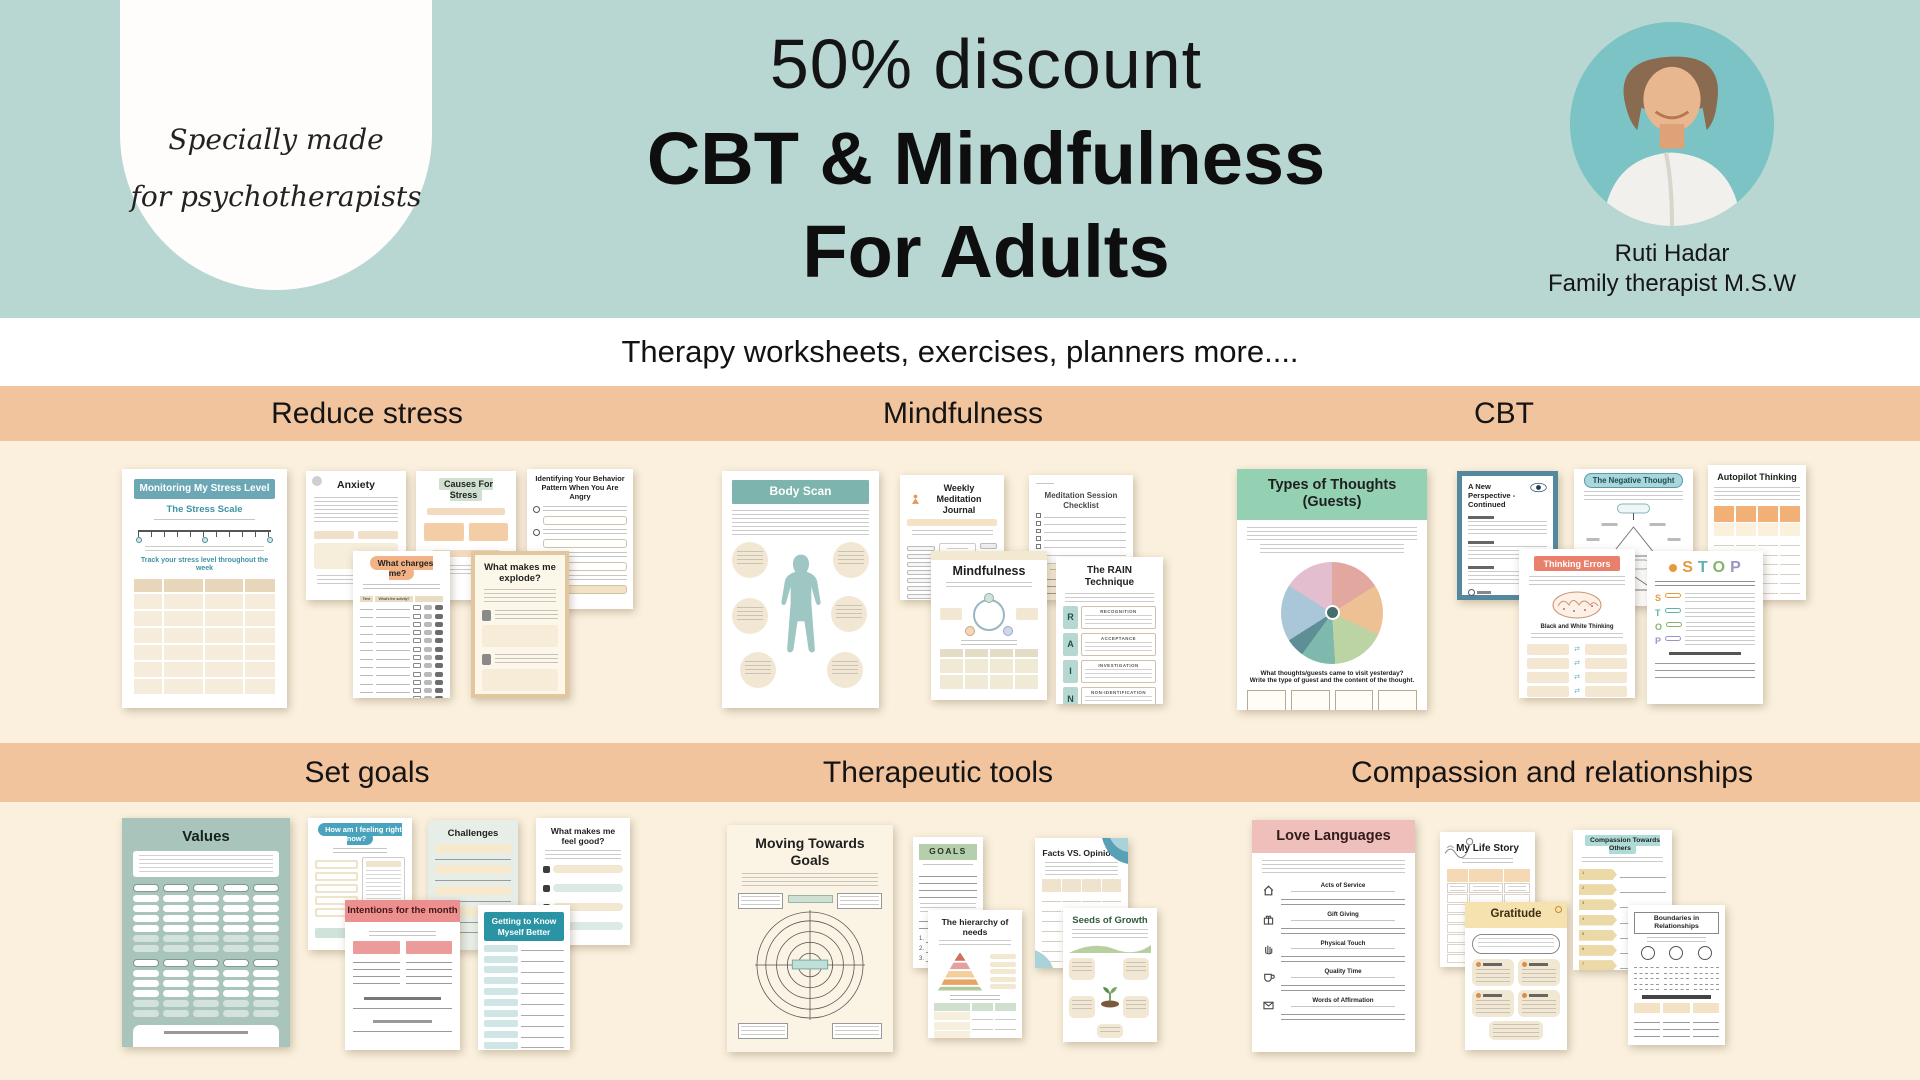  I want to click on worksheet-seeds-of-growth: Seeds of Growth, so click(1110, 975).